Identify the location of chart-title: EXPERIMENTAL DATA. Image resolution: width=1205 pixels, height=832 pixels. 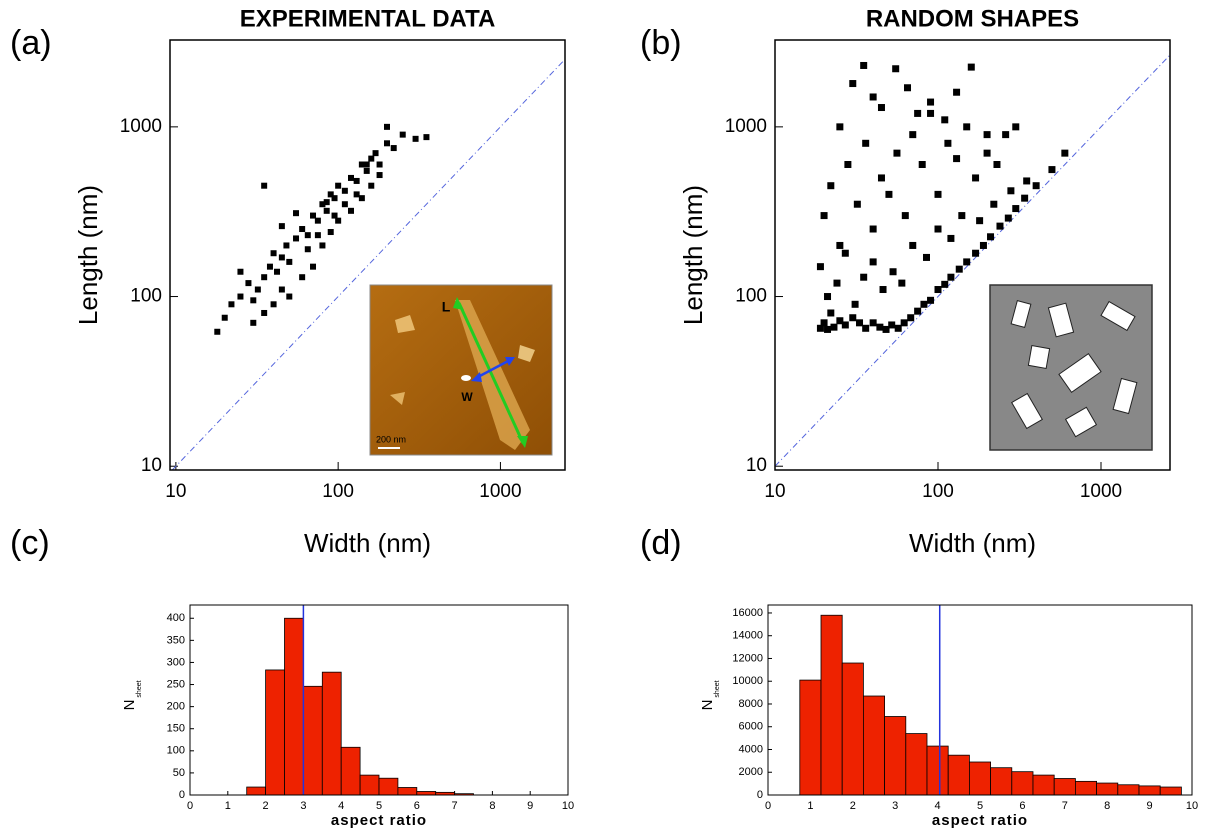
(368, 18).